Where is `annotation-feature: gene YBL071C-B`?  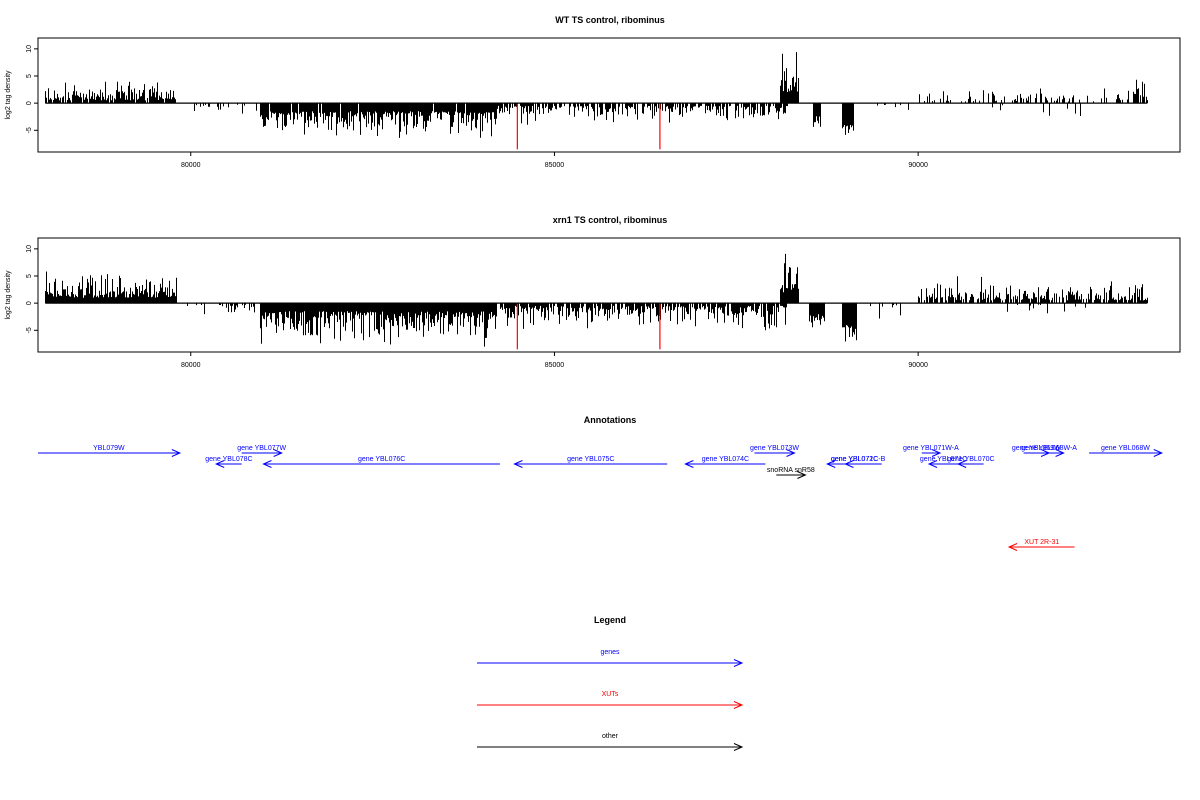 annotation-feature: gene YBL071C-B is located at coordinates (858, 462).